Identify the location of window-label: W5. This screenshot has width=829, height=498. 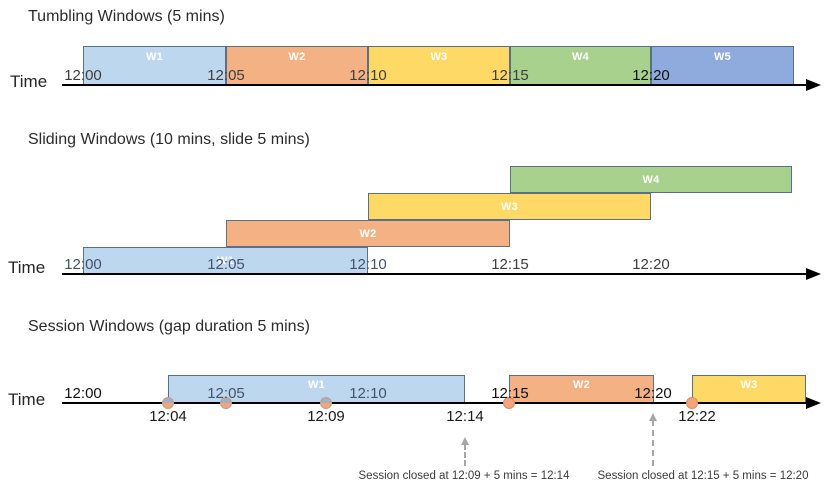
(722, 56).